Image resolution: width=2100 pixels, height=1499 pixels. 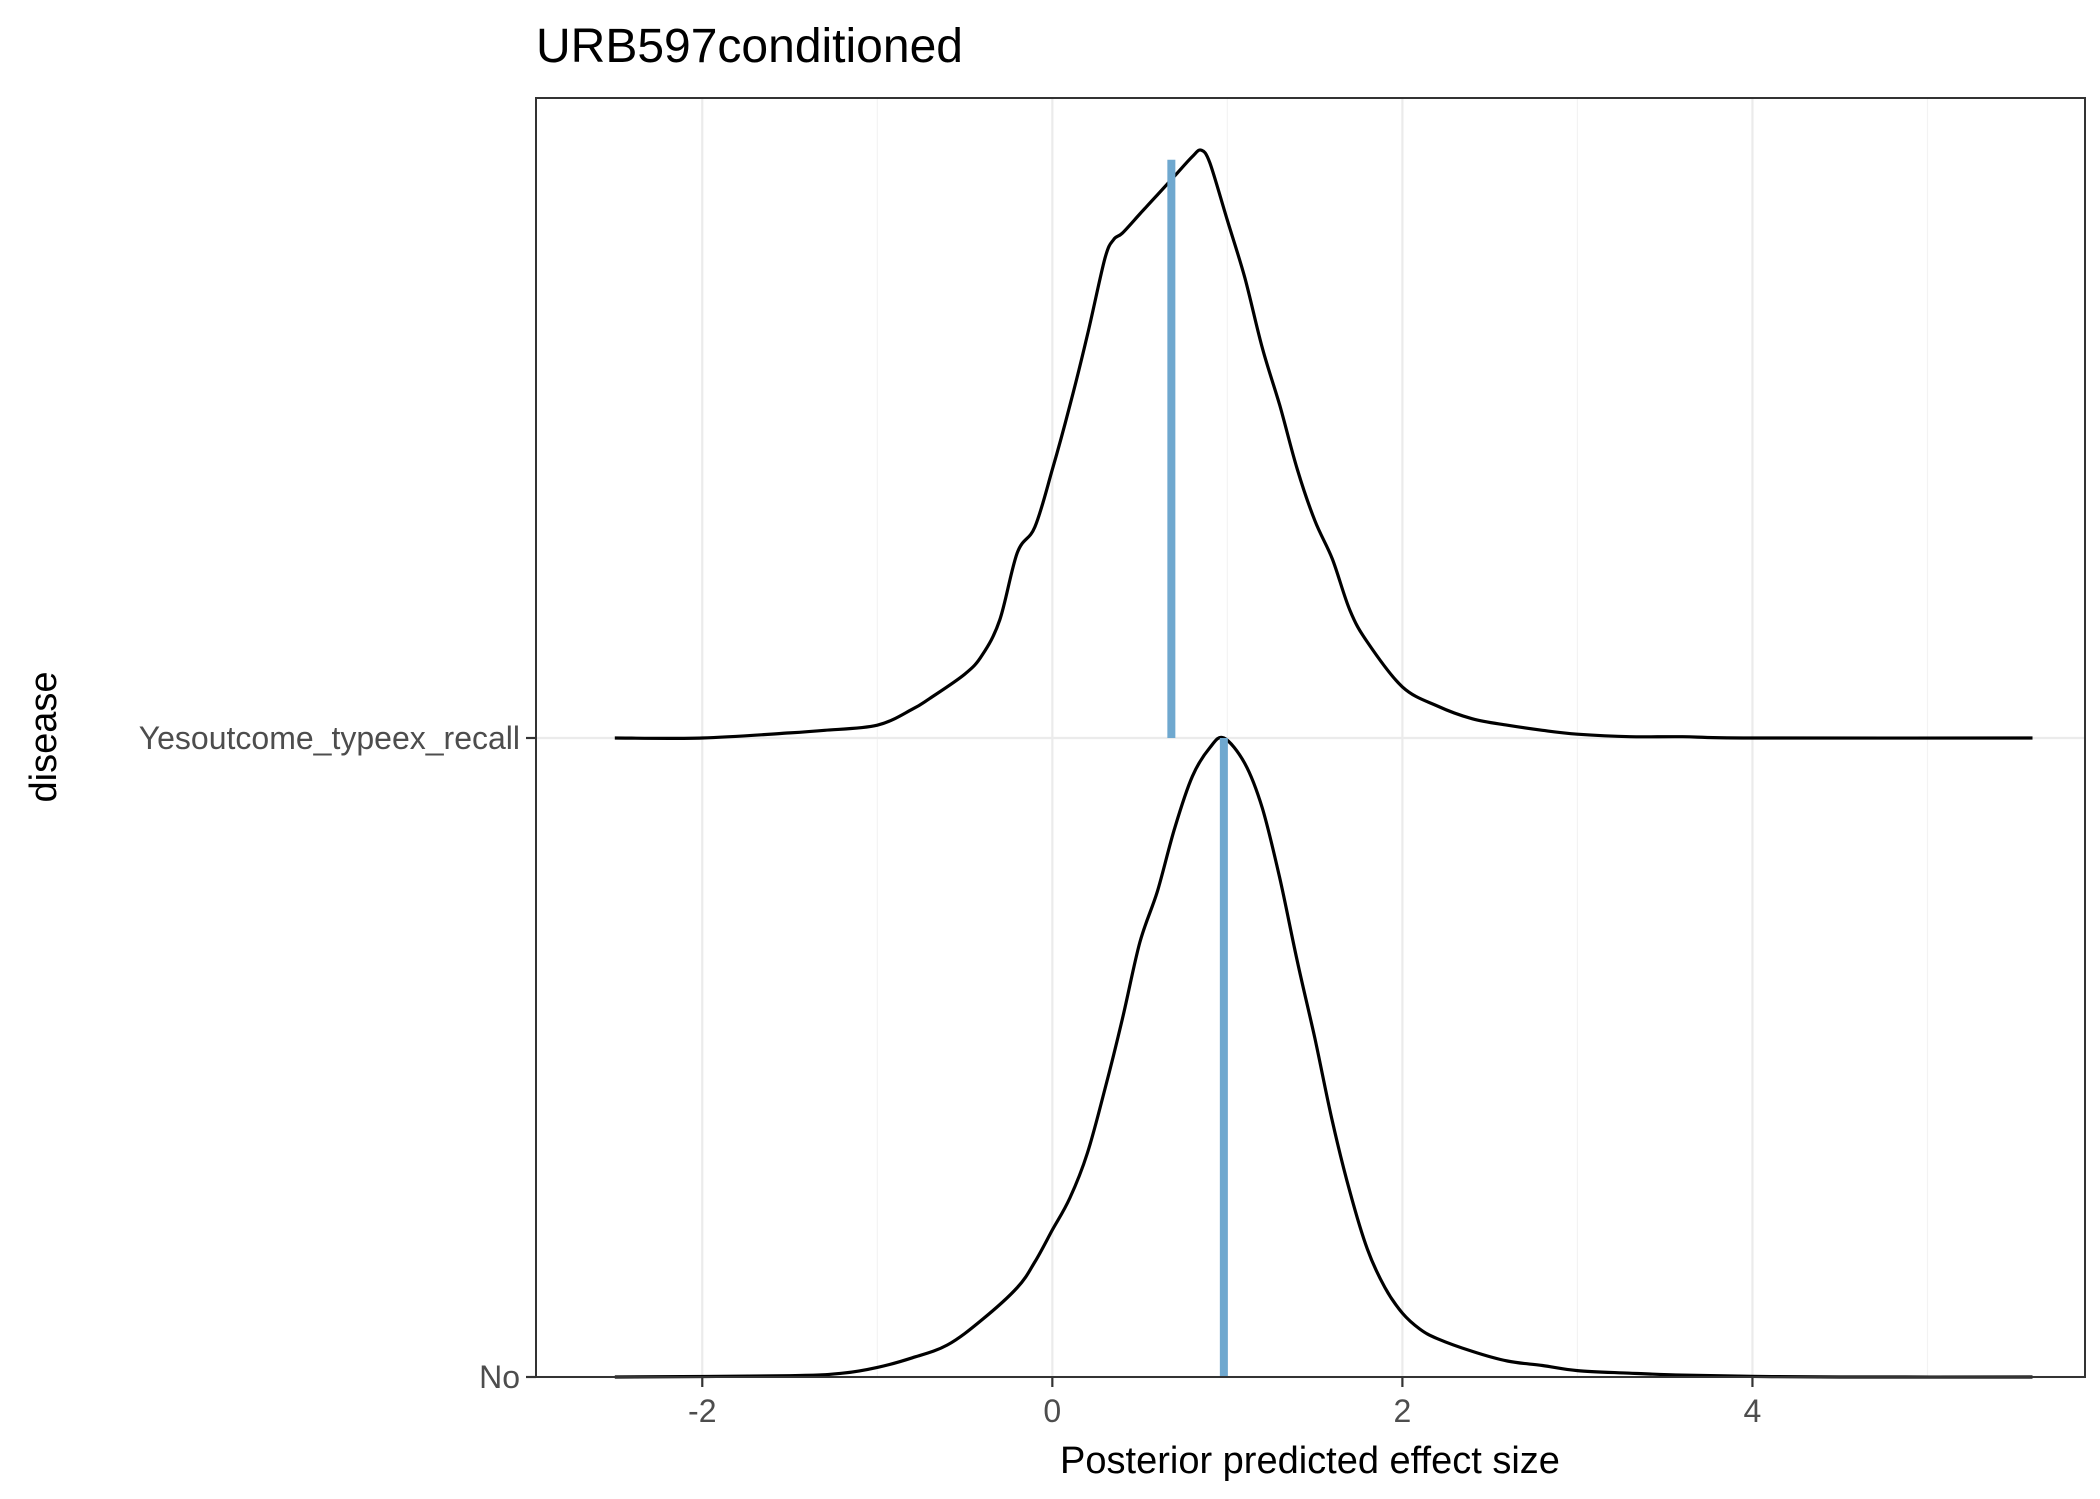 I want to click on x-tick-label: 2, so click(x=1402, y=1411).